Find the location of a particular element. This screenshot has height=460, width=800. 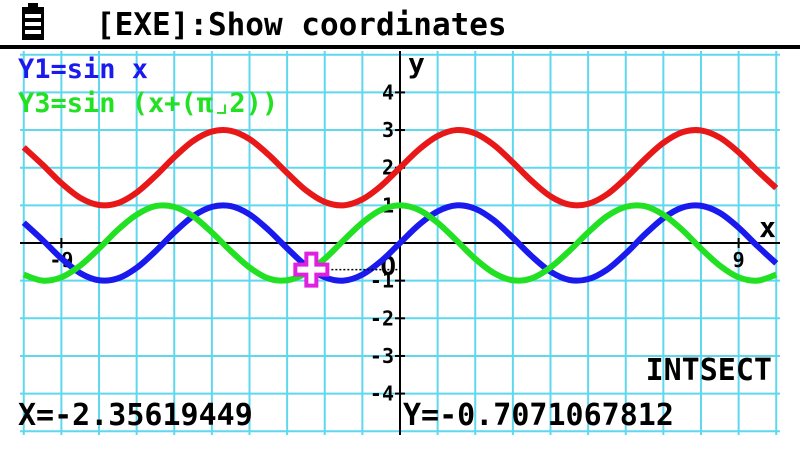

x-readout: X=-2.35619449 is located at coordinates (135, 415).